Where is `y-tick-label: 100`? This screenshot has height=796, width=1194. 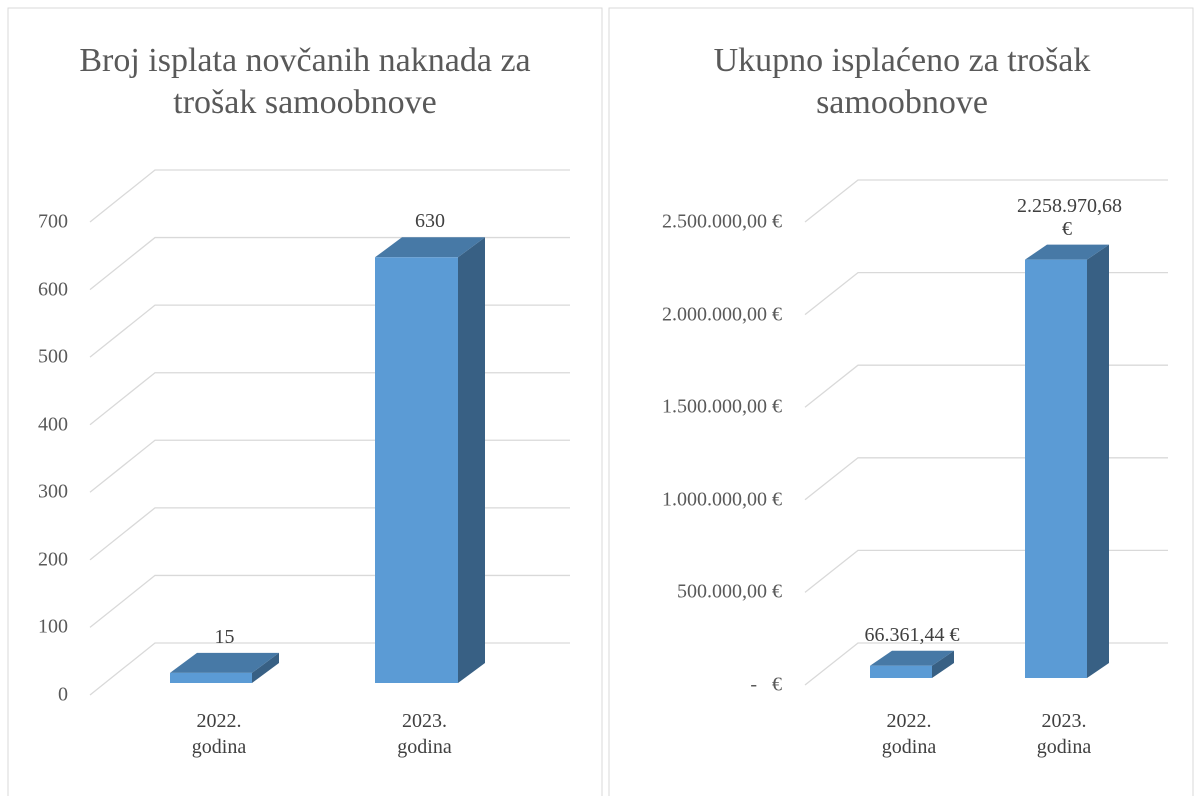
y-tick-label: 100 is located at coordinates (53, 626).